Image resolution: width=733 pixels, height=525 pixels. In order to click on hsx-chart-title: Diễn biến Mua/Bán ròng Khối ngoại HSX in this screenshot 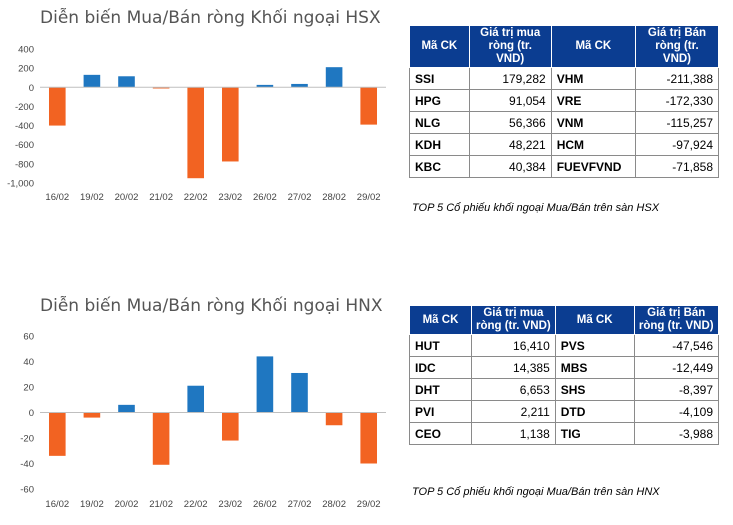, I will do `click(210, 18)`.